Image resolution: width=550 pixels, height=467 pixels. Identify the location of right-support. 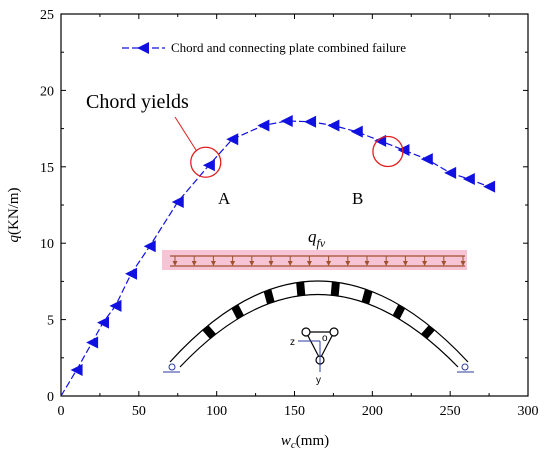
(465, 368).